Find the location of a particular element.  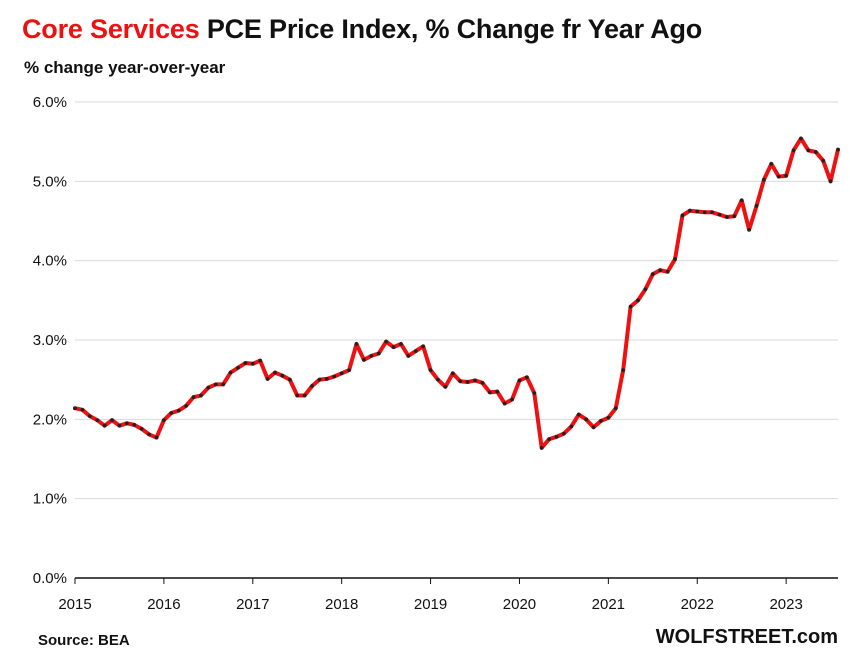

y-tick-label: 3.0% is located at coordinates (50, 340).